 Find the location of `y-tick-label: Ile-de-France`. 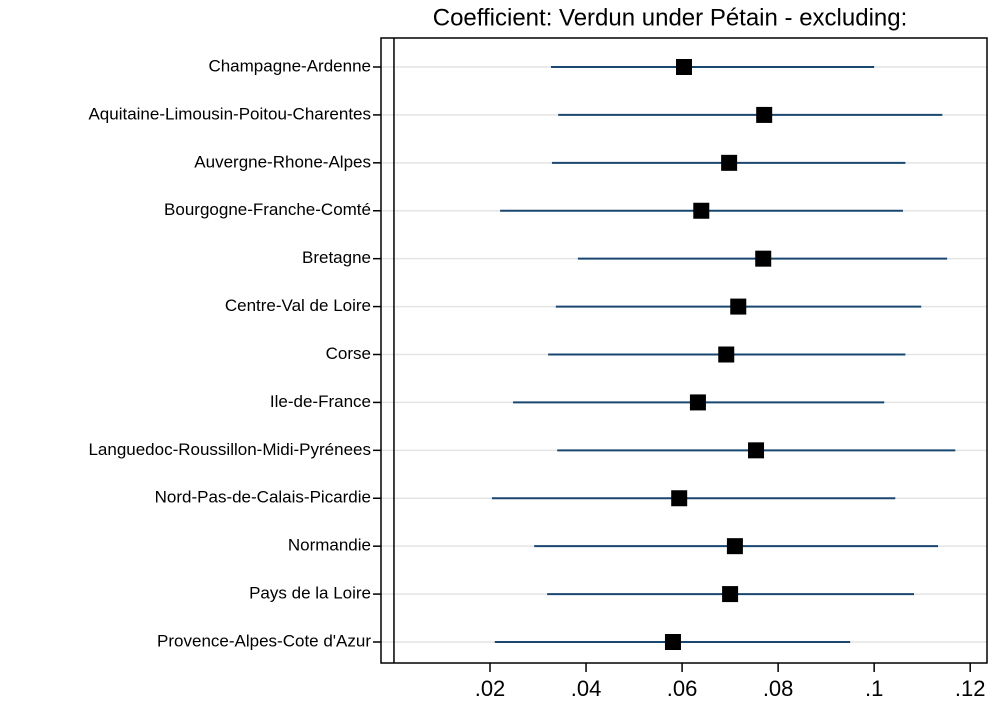

y-tick-label: Ile-de-France is located at coordinates (320, 401).